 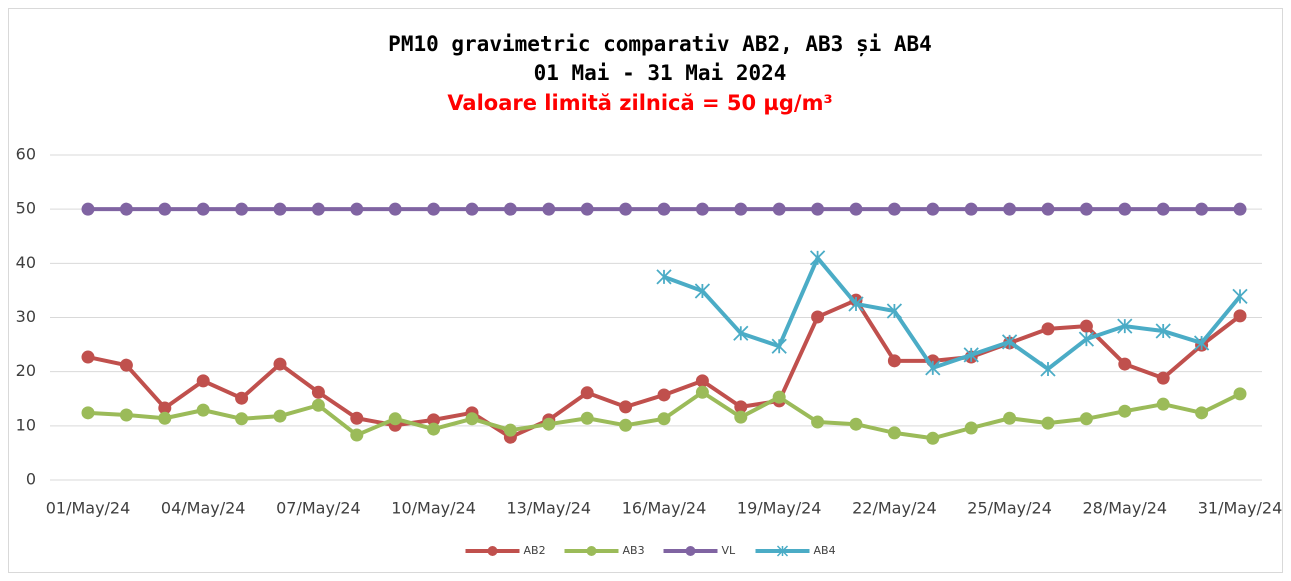 I want to click on x-tick-label: 22/May/24, so click(x=894, y=508).